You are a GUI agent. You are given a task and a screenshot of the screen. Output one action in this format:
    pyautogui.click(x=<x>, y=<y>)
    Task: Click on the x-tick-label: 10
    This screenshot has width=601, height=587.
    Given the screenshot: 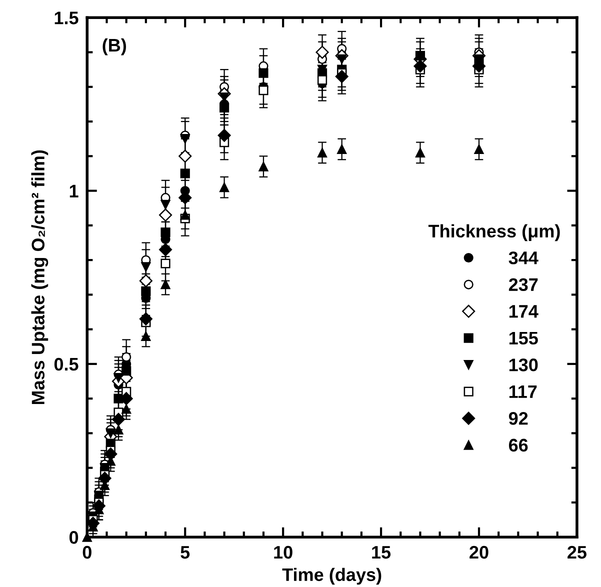 What is the action you would take?
    pyautogui.click(x=283, y=552)
    